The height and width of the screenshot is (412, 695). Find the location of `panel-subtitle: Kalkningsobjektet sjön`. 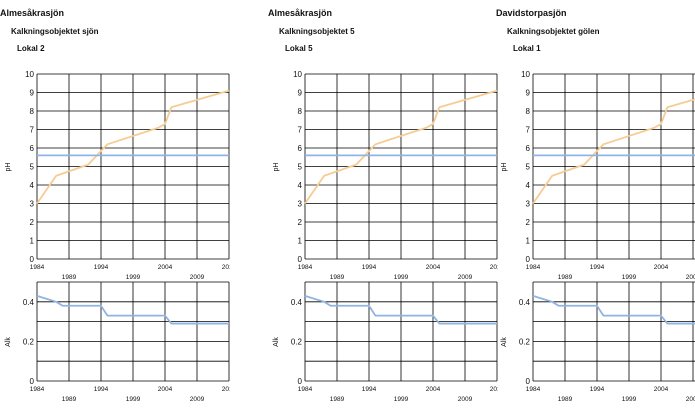

panel-subtitle: Kalkningsobjektet sjön is located at coordinates (55, 31).